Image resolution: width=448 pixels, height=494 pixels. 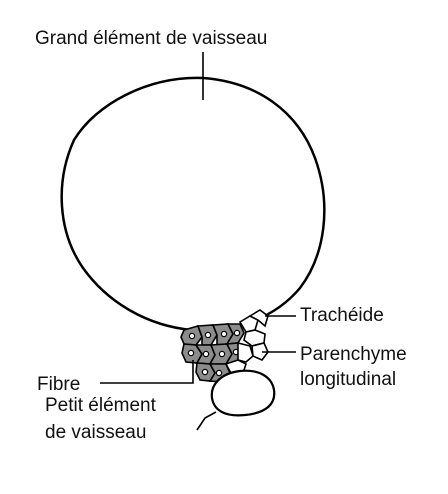 I want to click on small-vessel-element, so click(x=243, y=393).